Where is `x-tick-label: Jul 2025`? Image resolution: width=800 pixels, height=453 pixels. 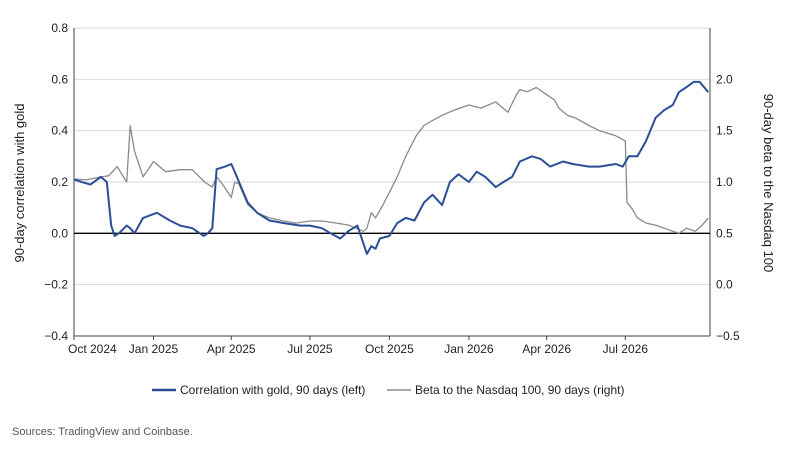 x-tick-label: Jul 2025 is located at coordinates (310, 349).